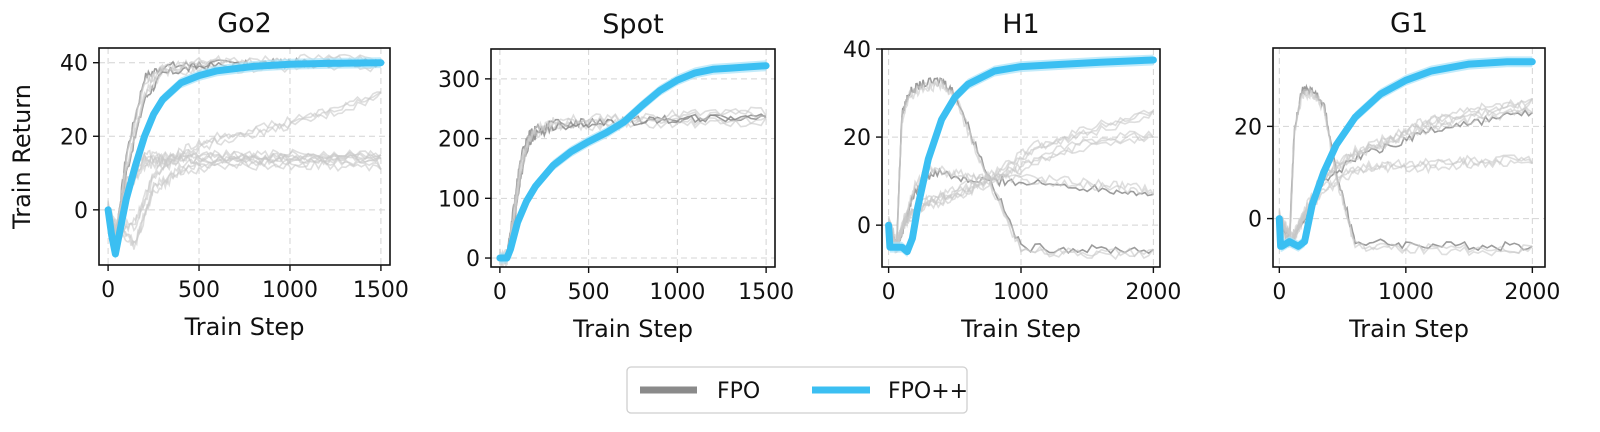 This screenshot has width=1600, height=432. What do you see at coordinates (1020, 24) in the screenshot?
I see `panel-title: H1` at bounding box center [1020, 24].